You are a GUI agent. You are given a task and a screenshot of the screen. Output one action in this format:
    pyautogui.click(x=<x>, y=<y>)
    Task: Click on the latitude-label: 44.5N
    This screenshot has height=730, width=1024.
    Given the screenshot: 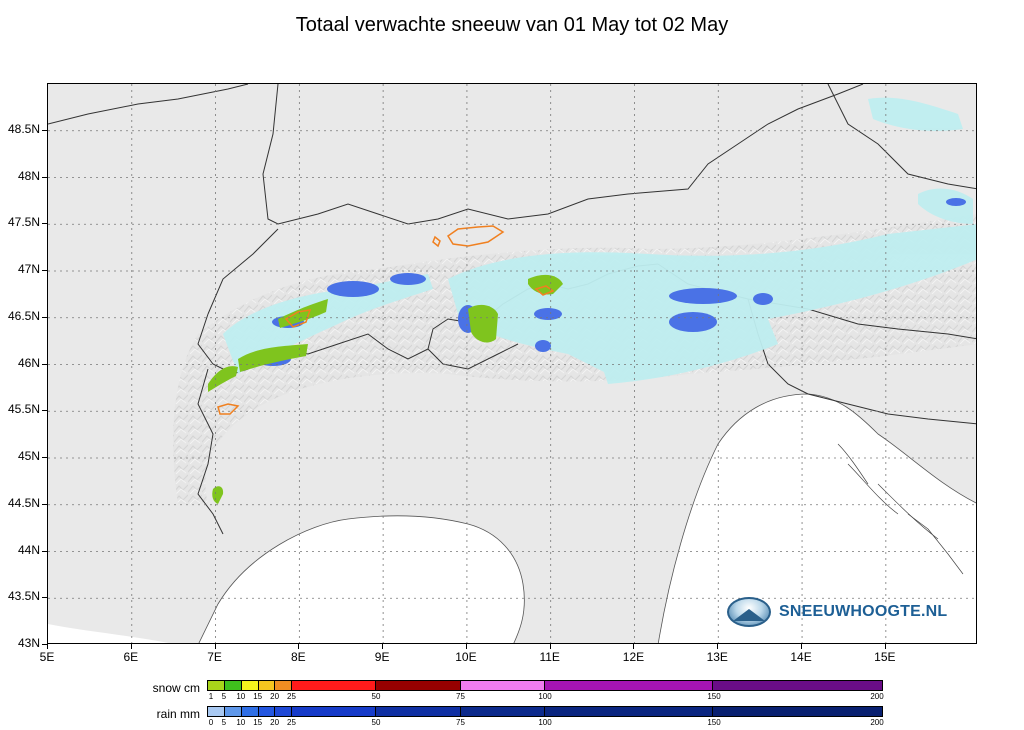 What is the action you would take?
    pyautogui.click(x=23, y=502)
    